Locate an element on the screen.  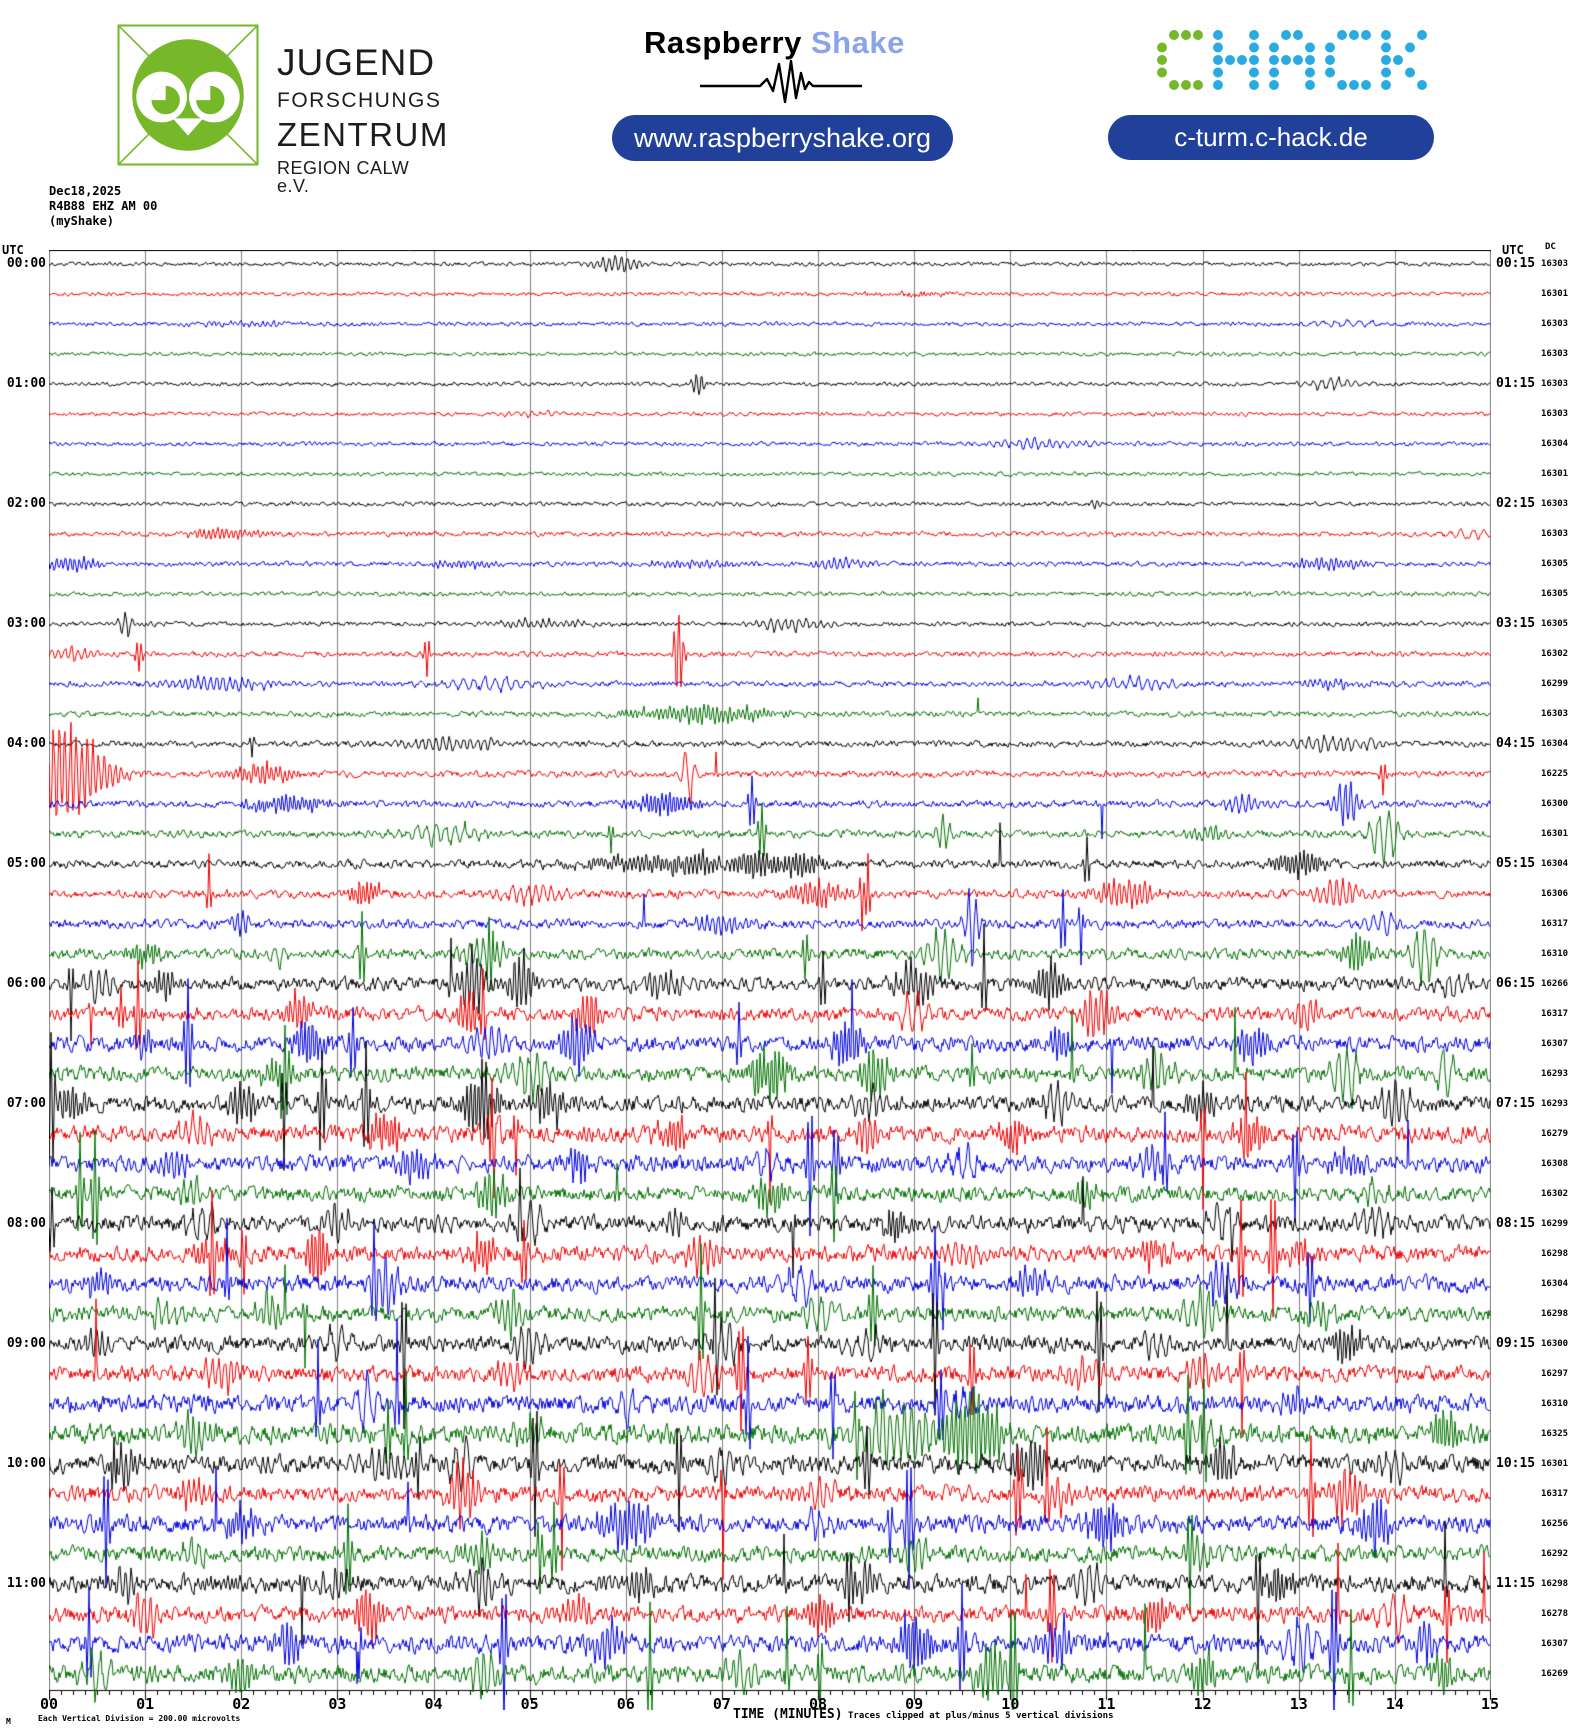
x-axis-tick-label: 04 is located at coordinates (433, 1704).